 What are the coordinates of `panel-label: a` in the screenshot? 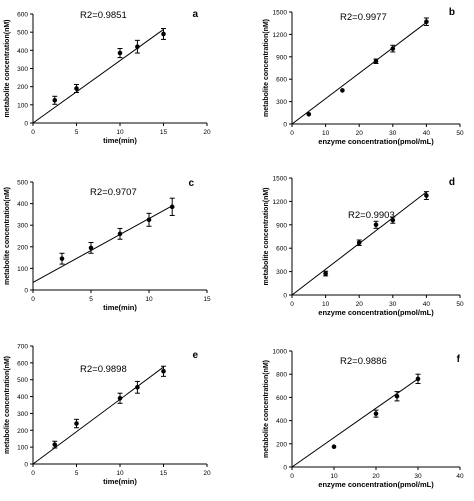 It's located at (195, 14).